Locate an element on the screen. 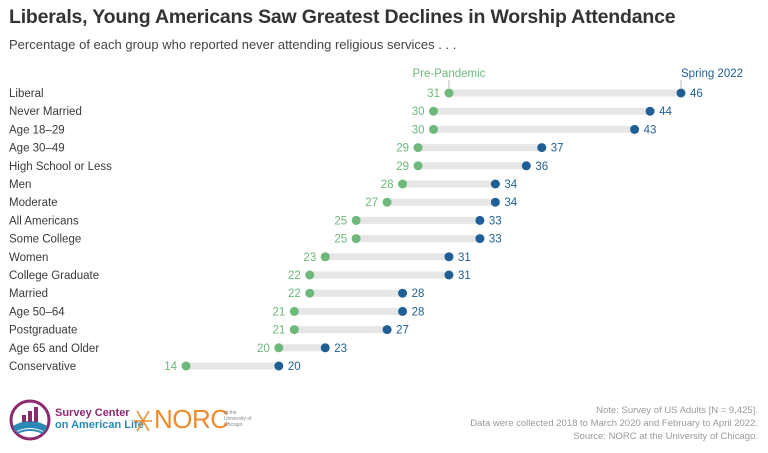 This screenshot has height=453, width=768. pre-pandemic-label: 14 is located at coordinates (170, 367).